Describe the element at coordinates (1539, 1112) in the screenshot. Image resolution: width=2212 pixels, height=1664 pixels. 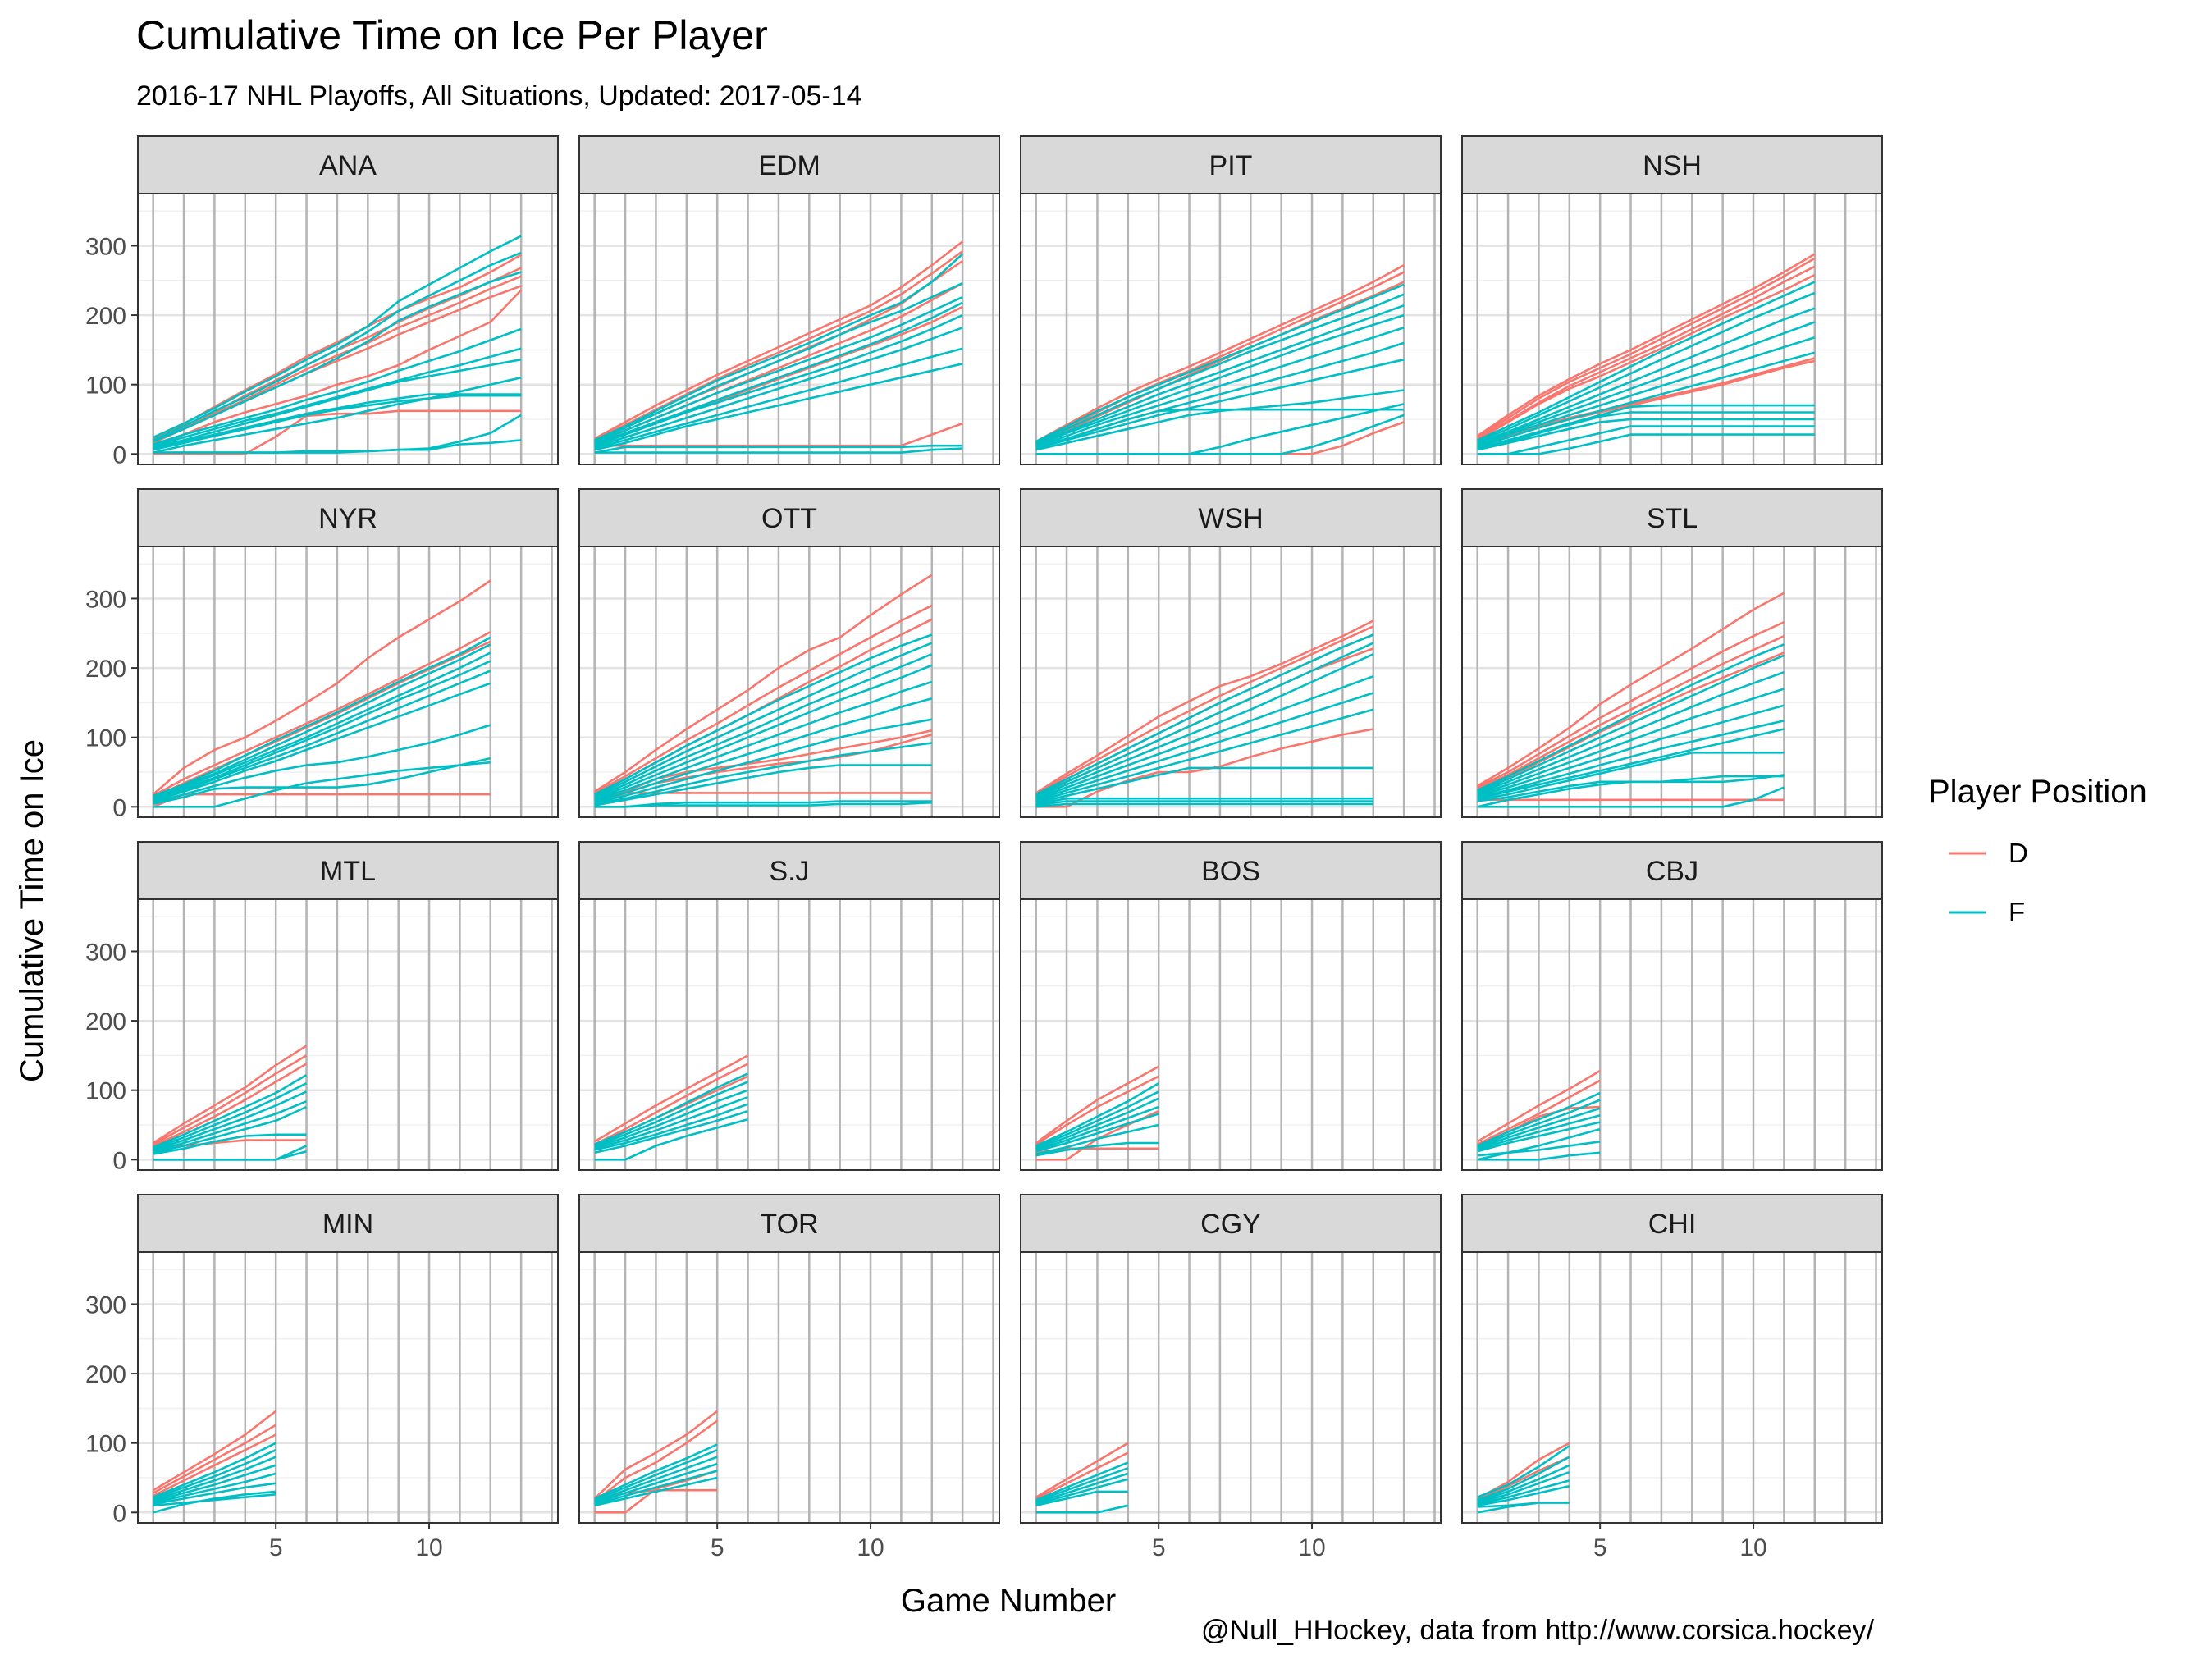
I see `series-line-d-cbj` at that location.